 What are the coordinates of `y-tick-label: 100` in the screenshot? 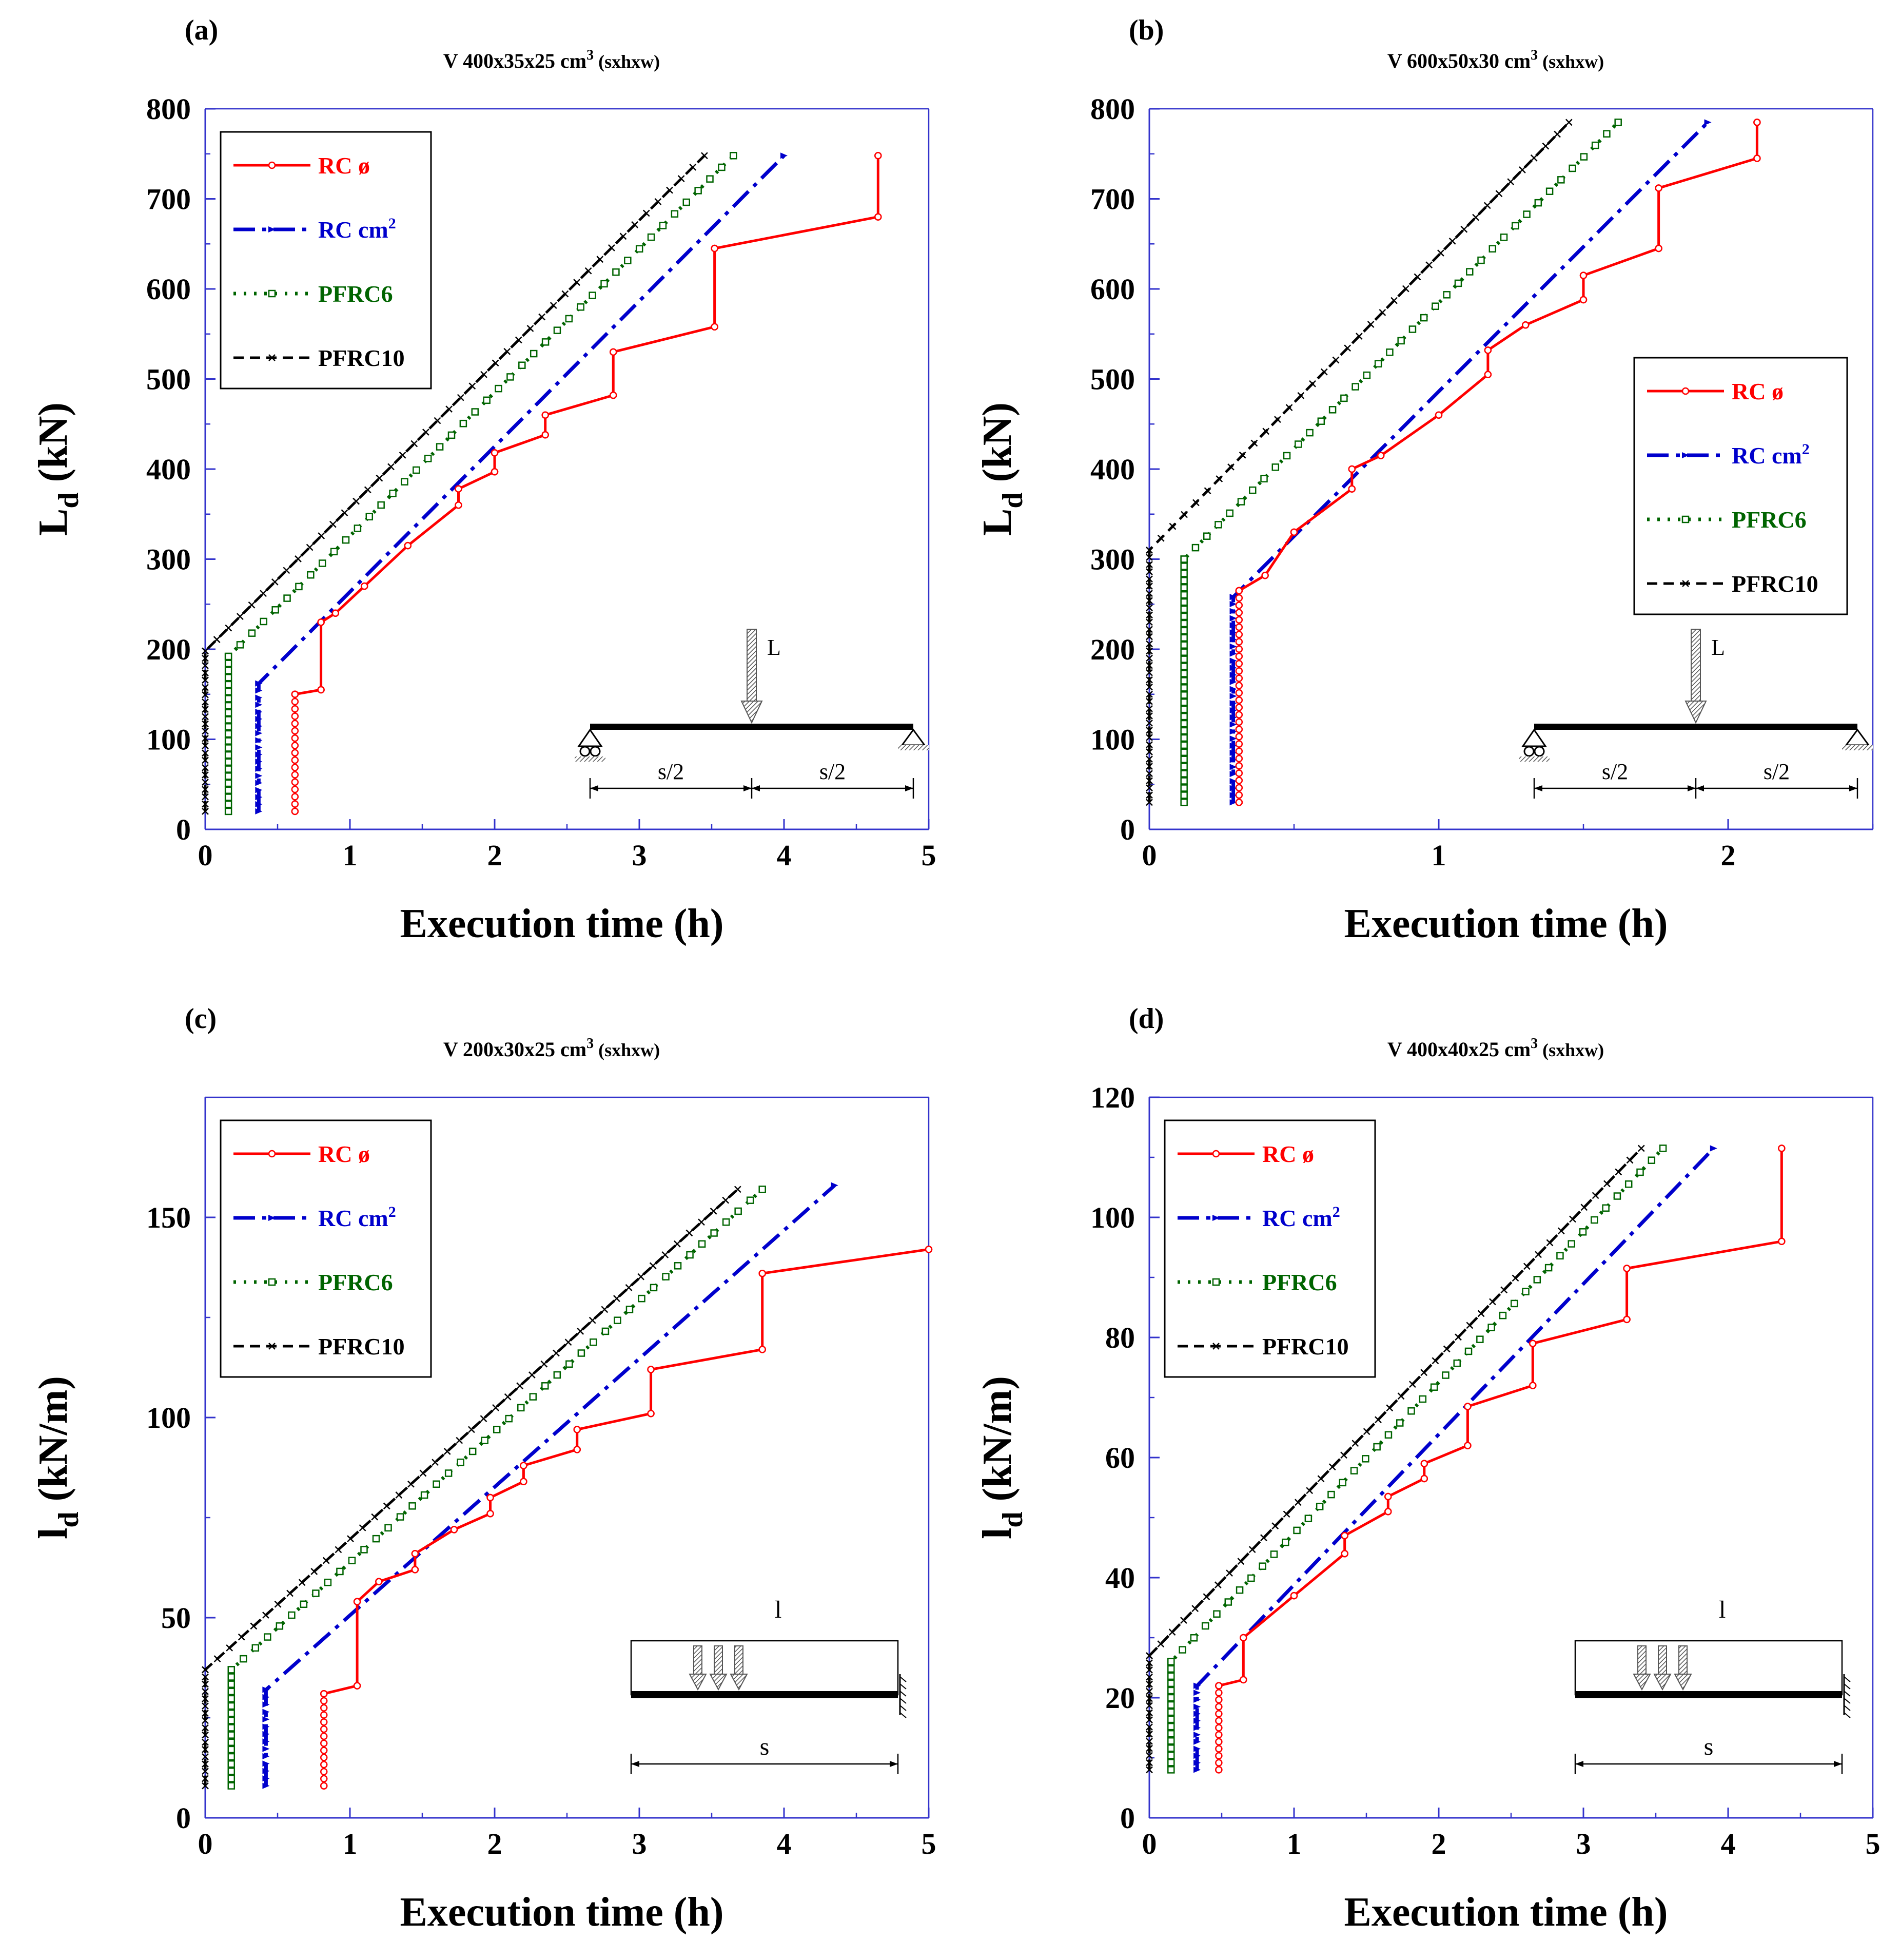 It's located at (168, 1418).